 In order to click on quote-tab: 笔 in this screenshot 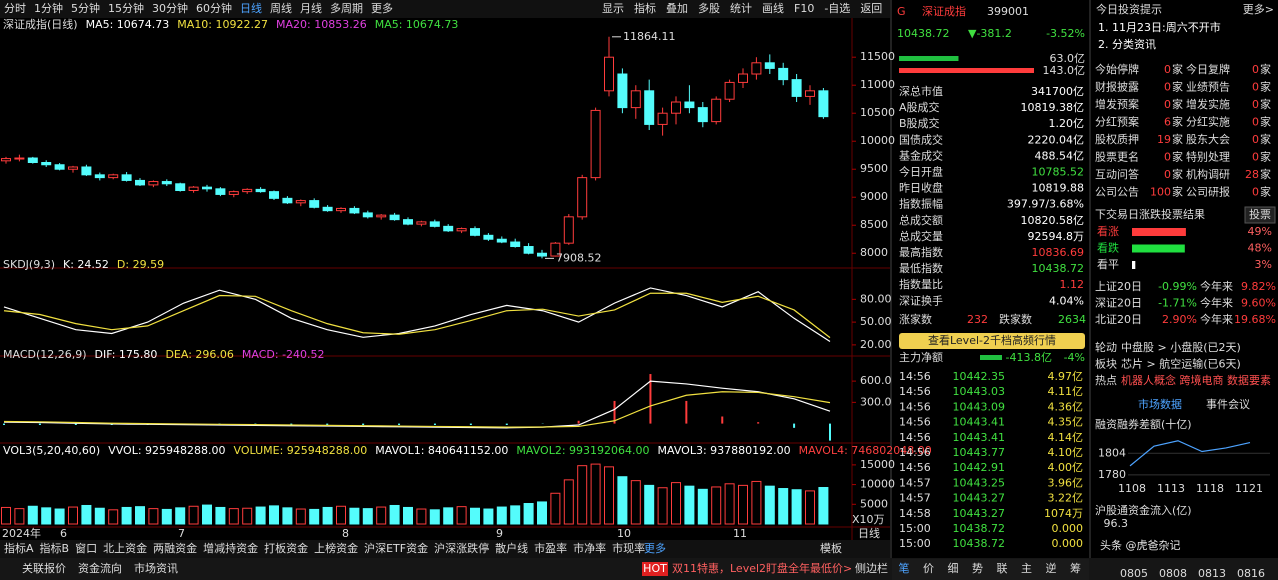, I will do `click(904, 568)`.